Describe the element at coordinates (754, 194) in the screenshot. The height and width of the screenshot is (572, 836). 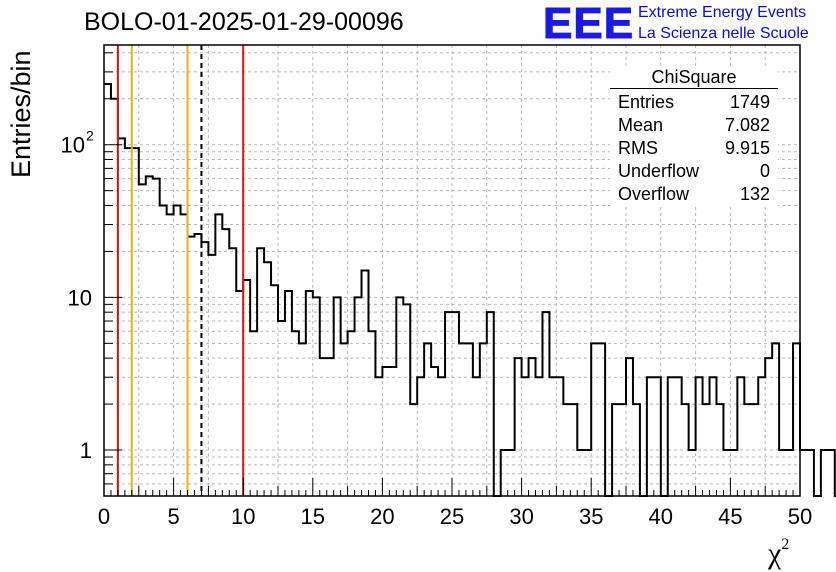
I see `stats-value: 132` at that location.